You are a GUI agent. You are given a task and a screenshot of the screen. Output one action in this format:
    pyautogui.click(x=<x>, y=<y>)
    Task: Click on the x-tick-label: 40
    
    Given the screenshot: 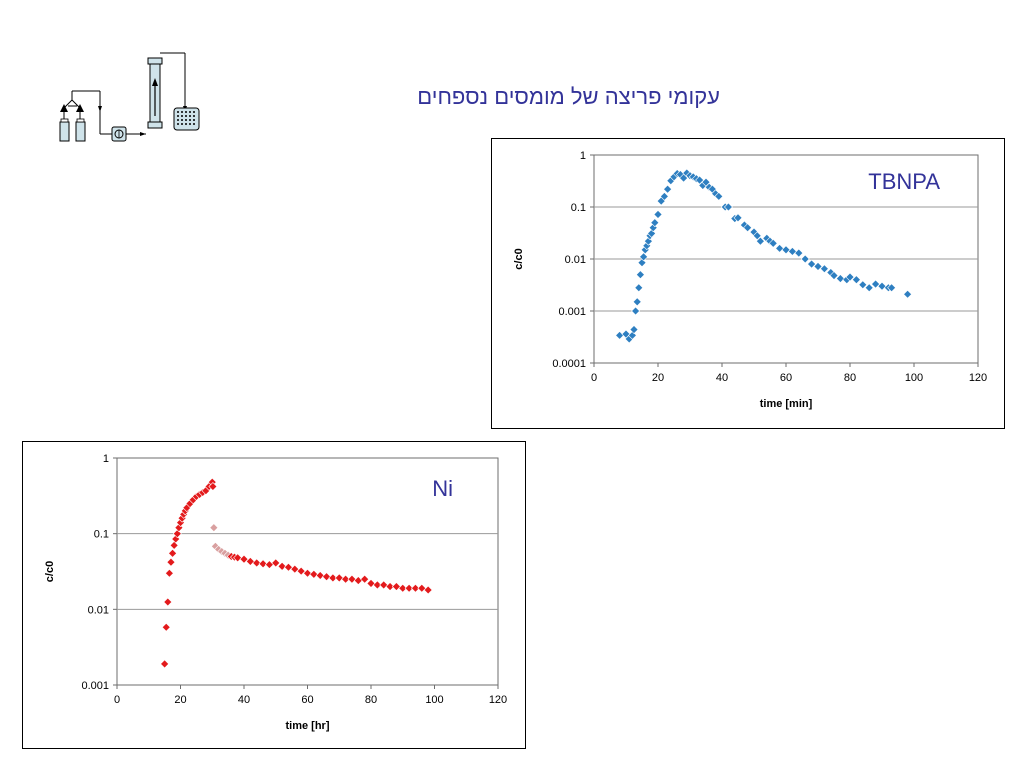 What is the action you would take?
    pyautogui.click(x=244, y=700)
    